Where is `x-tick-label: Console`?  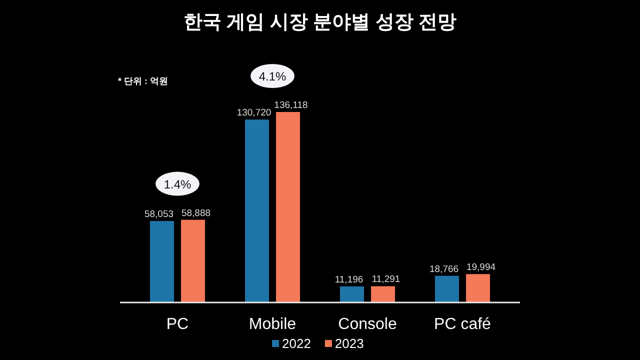
x-tick-label: Console is located at coordinates (367, 324).